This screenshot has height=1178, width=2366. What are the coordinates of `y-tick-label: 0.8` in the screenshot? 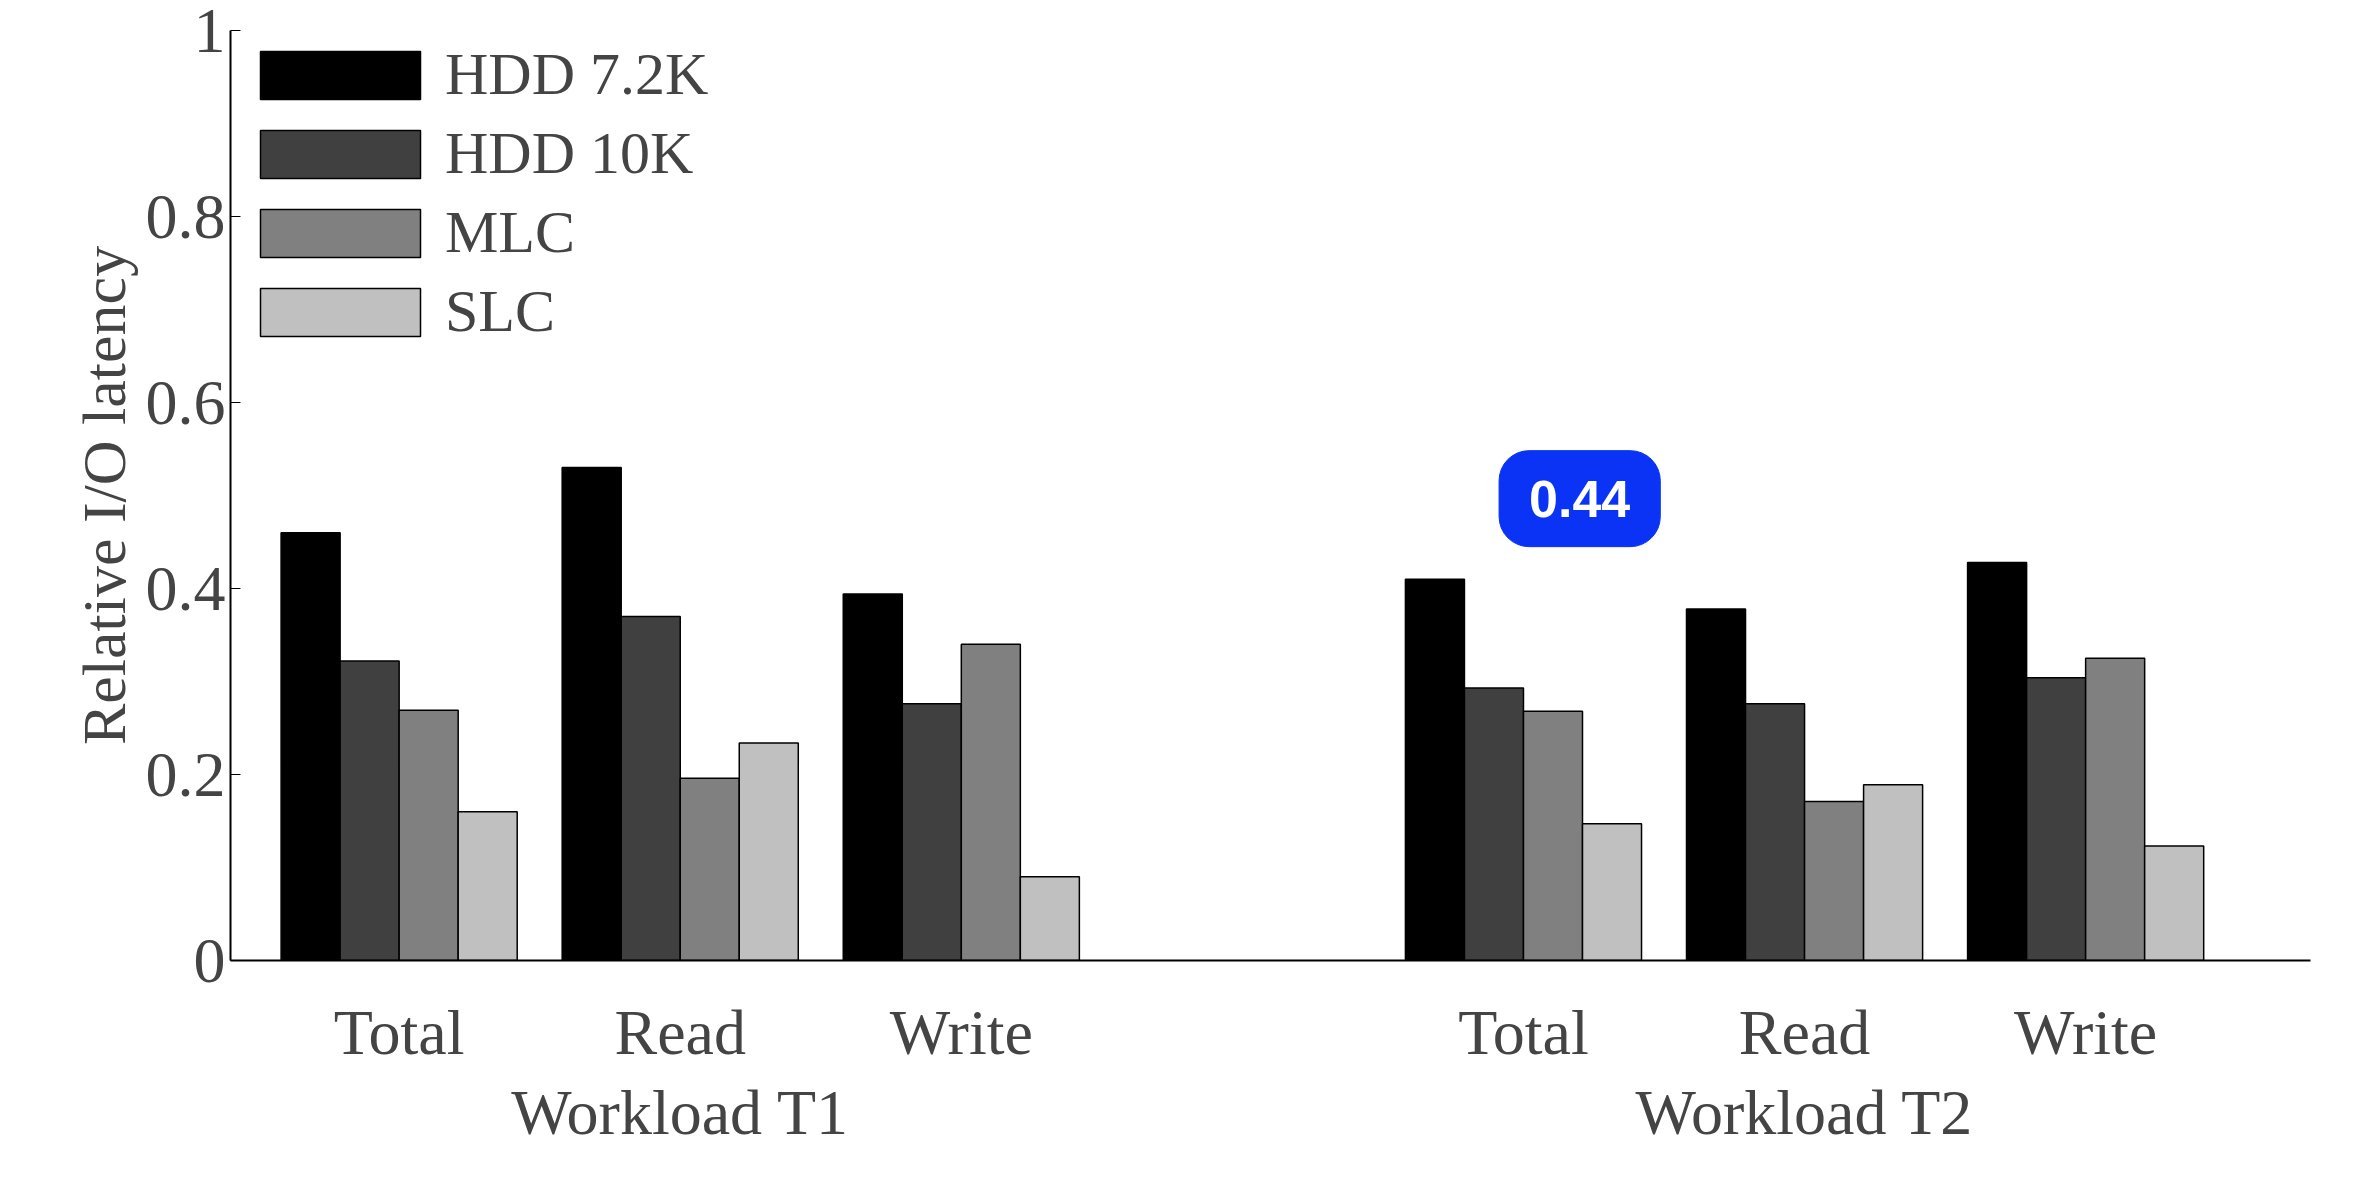 It's located at (185, 216).